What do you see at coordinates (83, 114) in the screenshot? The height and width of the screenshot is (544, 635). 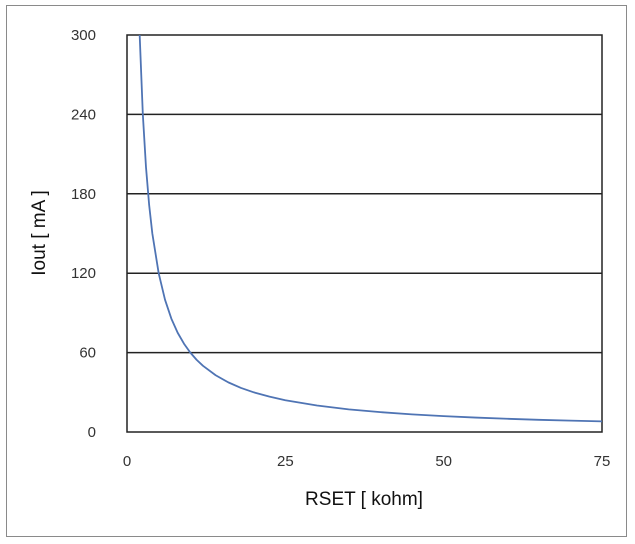 I see `y-tick-label-240: 240` at bounding box center [83, 114].